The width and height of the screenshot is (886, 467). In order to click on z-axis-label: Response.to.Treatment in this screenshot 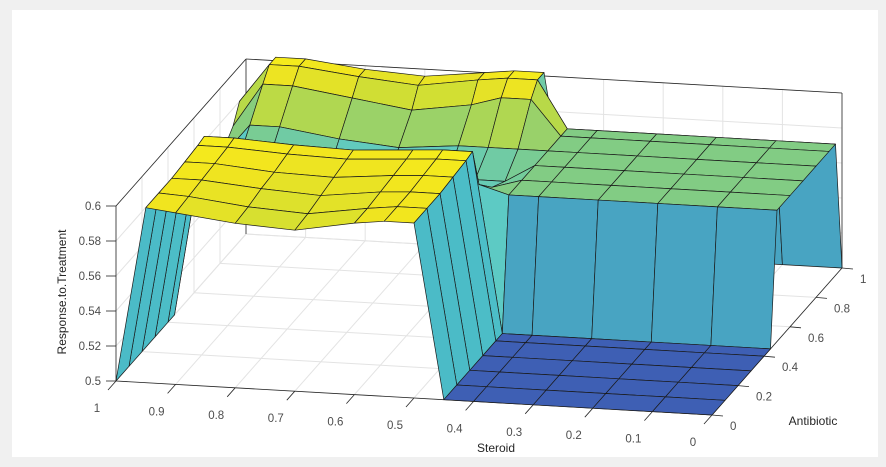, I will do `click(62, 292)`.